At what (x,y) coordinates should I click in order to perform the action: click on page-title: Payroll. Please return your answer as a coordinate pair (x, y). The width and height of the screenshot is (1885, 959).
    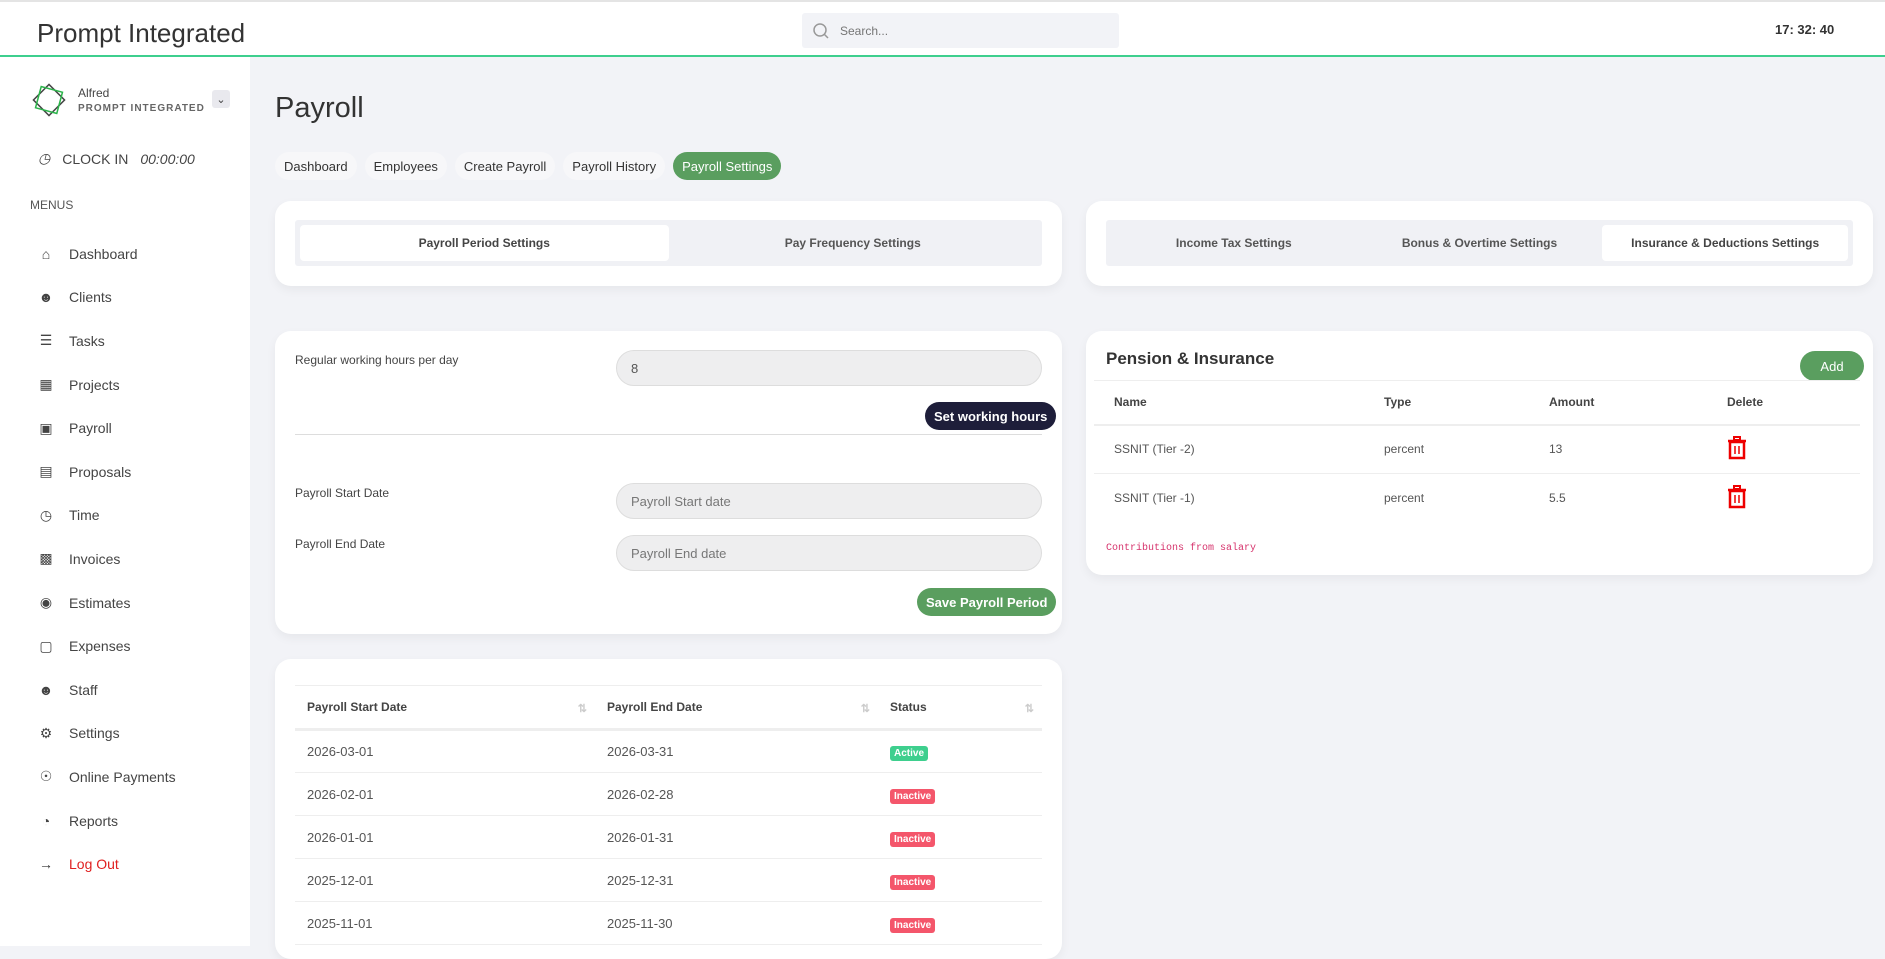
    Looking at the image, I should click on (319, 108).